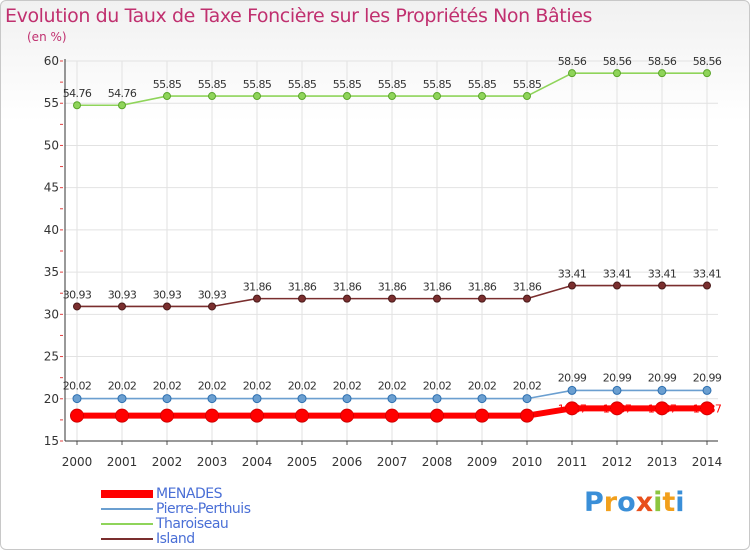  What do you see at coordinates (610, 502) in the screenshot?
I see `logo-letter: r` at bounding box center [610, 502].